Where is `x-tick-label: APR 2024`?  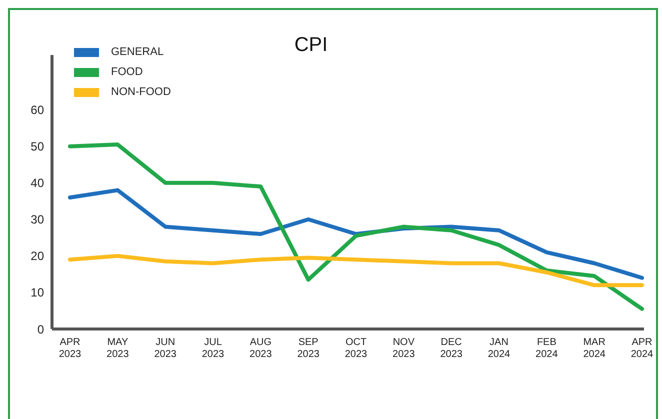
x-tick-label: APR 2024 is located at coordinates (642, 348).